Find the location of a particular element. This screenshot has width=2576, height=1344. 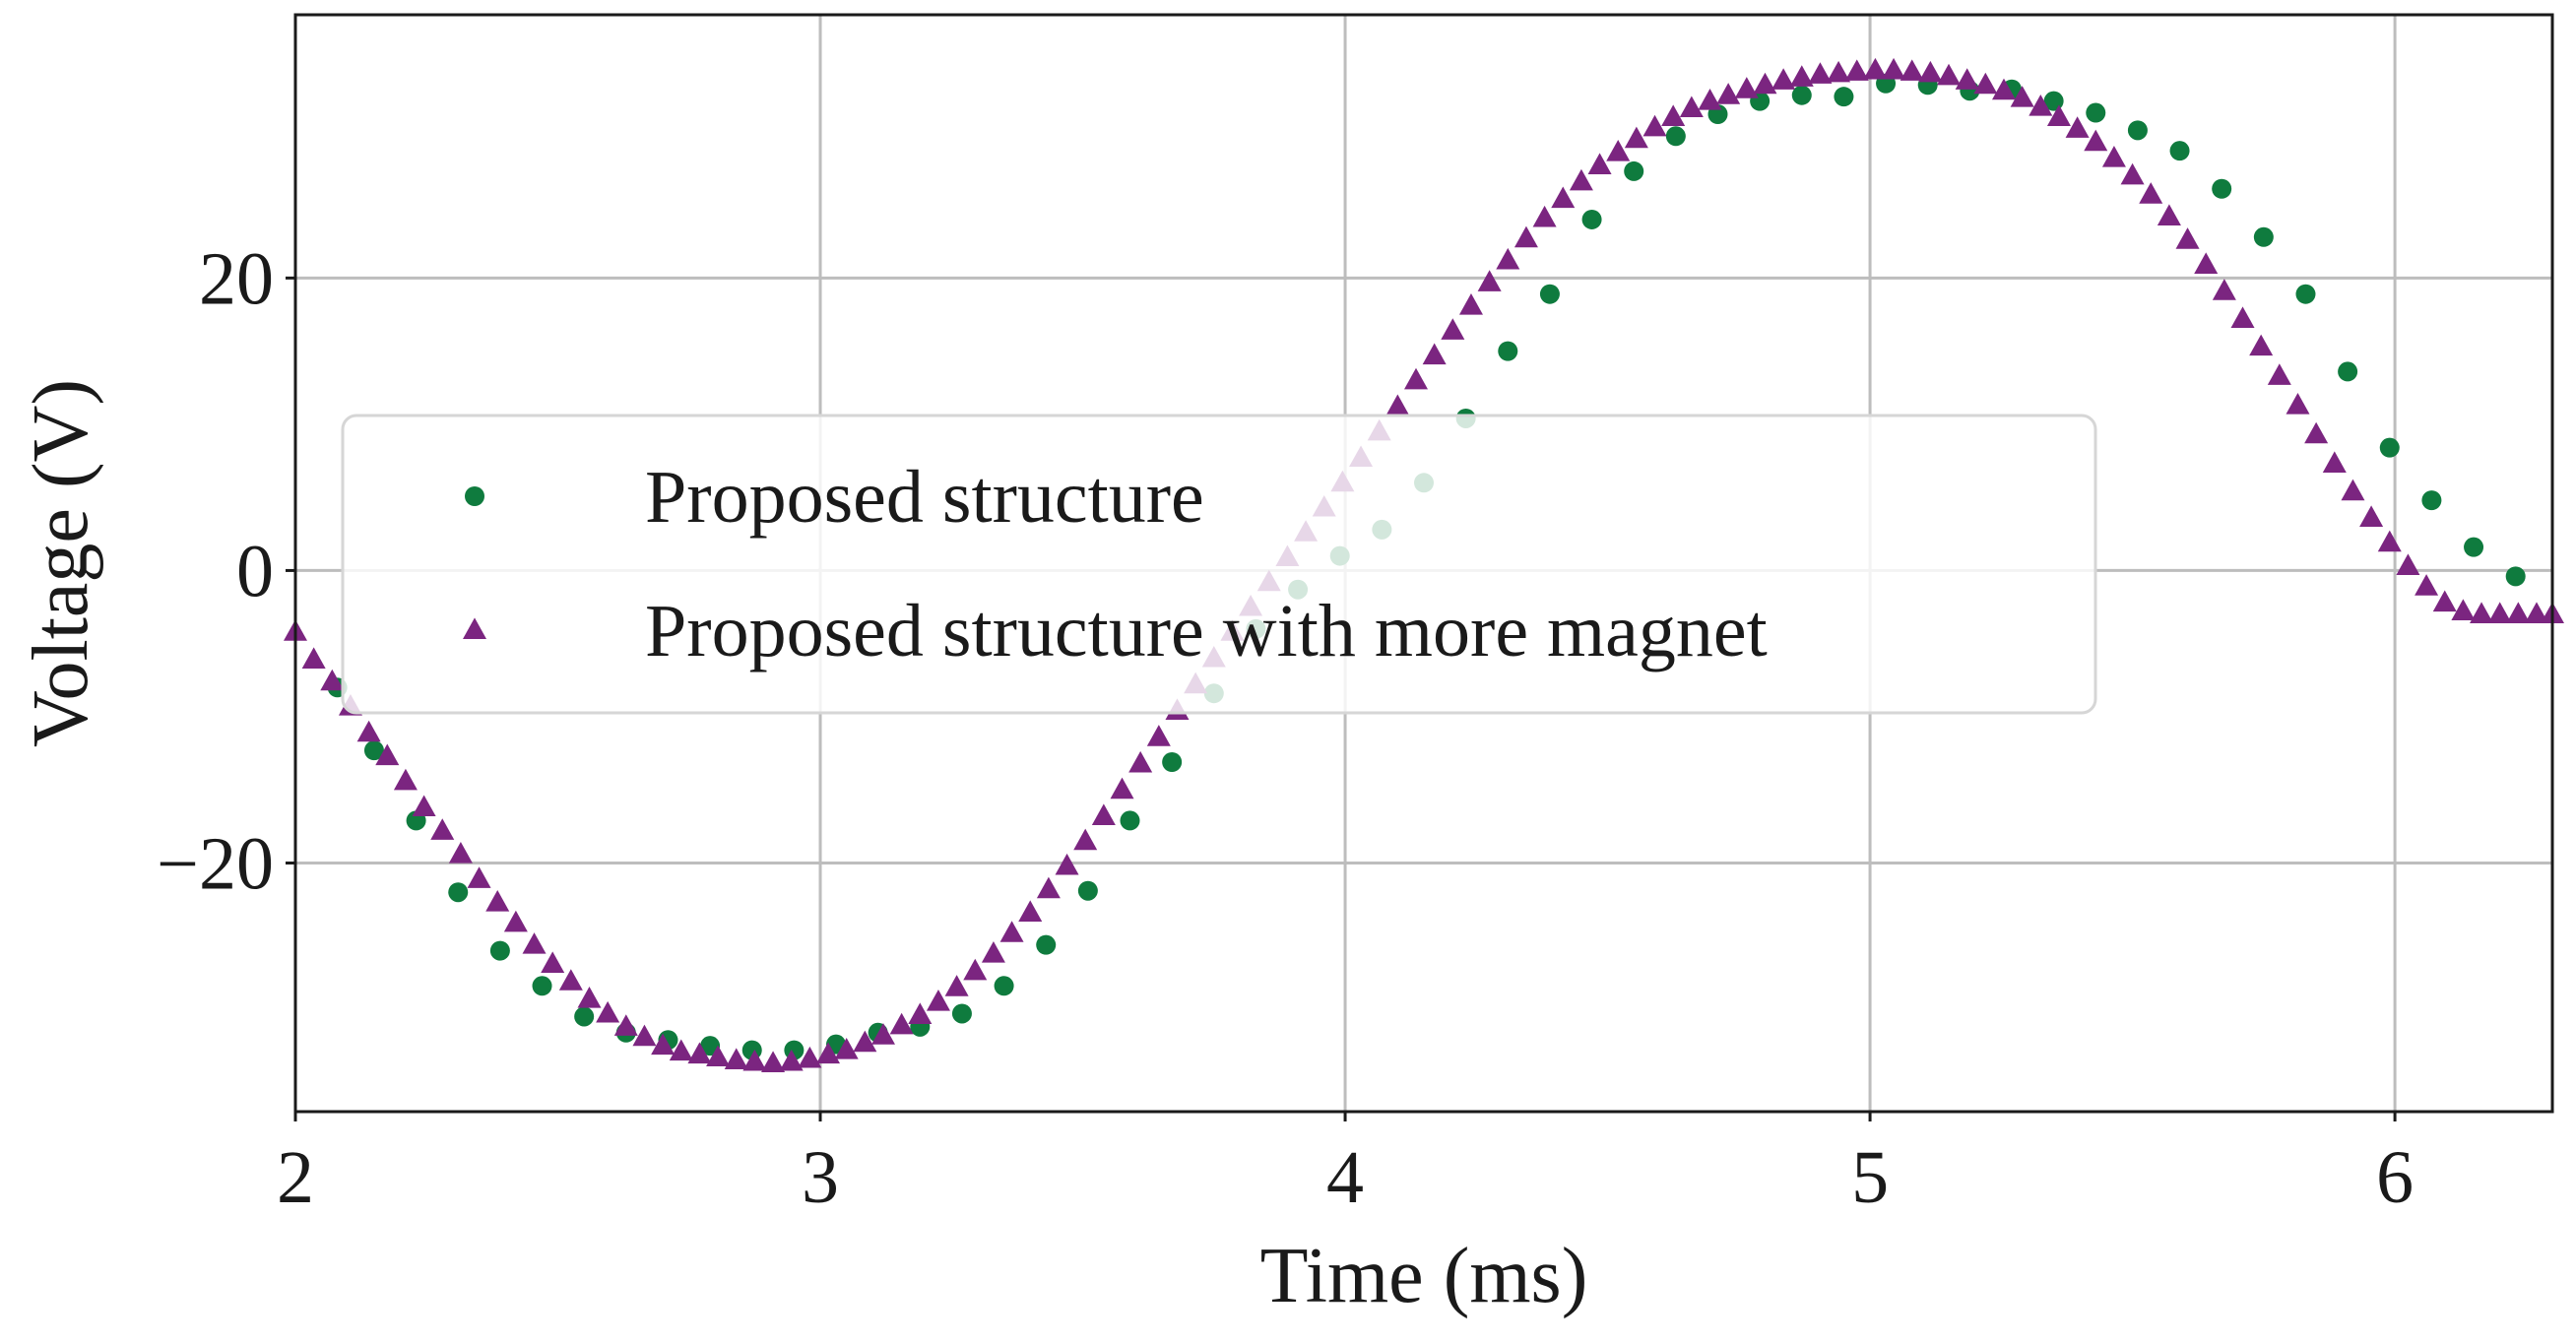

x-tick-label: 4 is located at coordinates (1345, 1177).